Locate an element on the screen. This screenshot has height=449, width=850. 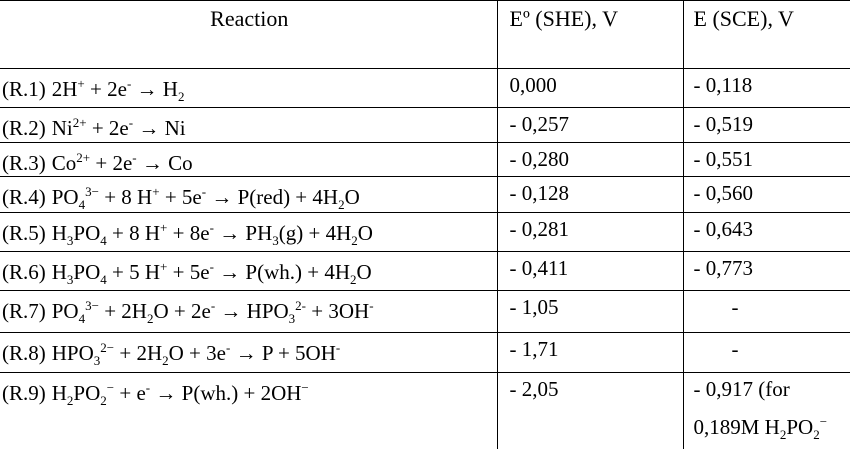
table-row: (R.3) Co2+ + 2e- → Co - 0,280- 0,551 is located at coordinates (425, 159).